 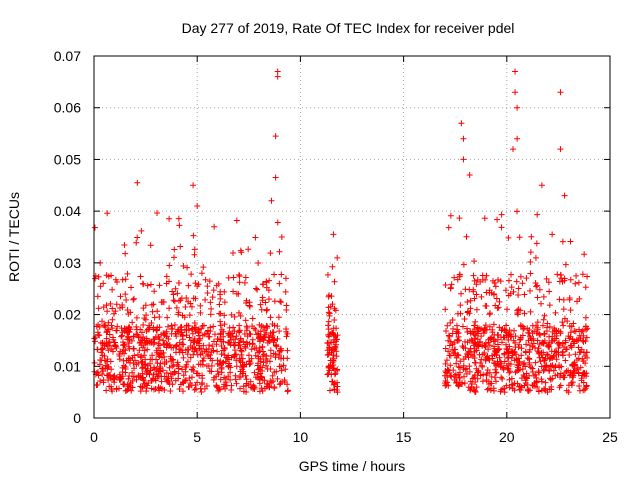 What do you see at coordinates (94, 437) in the screenshot?
I see `x-tick-label: 0` at bounding box center [94, 437].